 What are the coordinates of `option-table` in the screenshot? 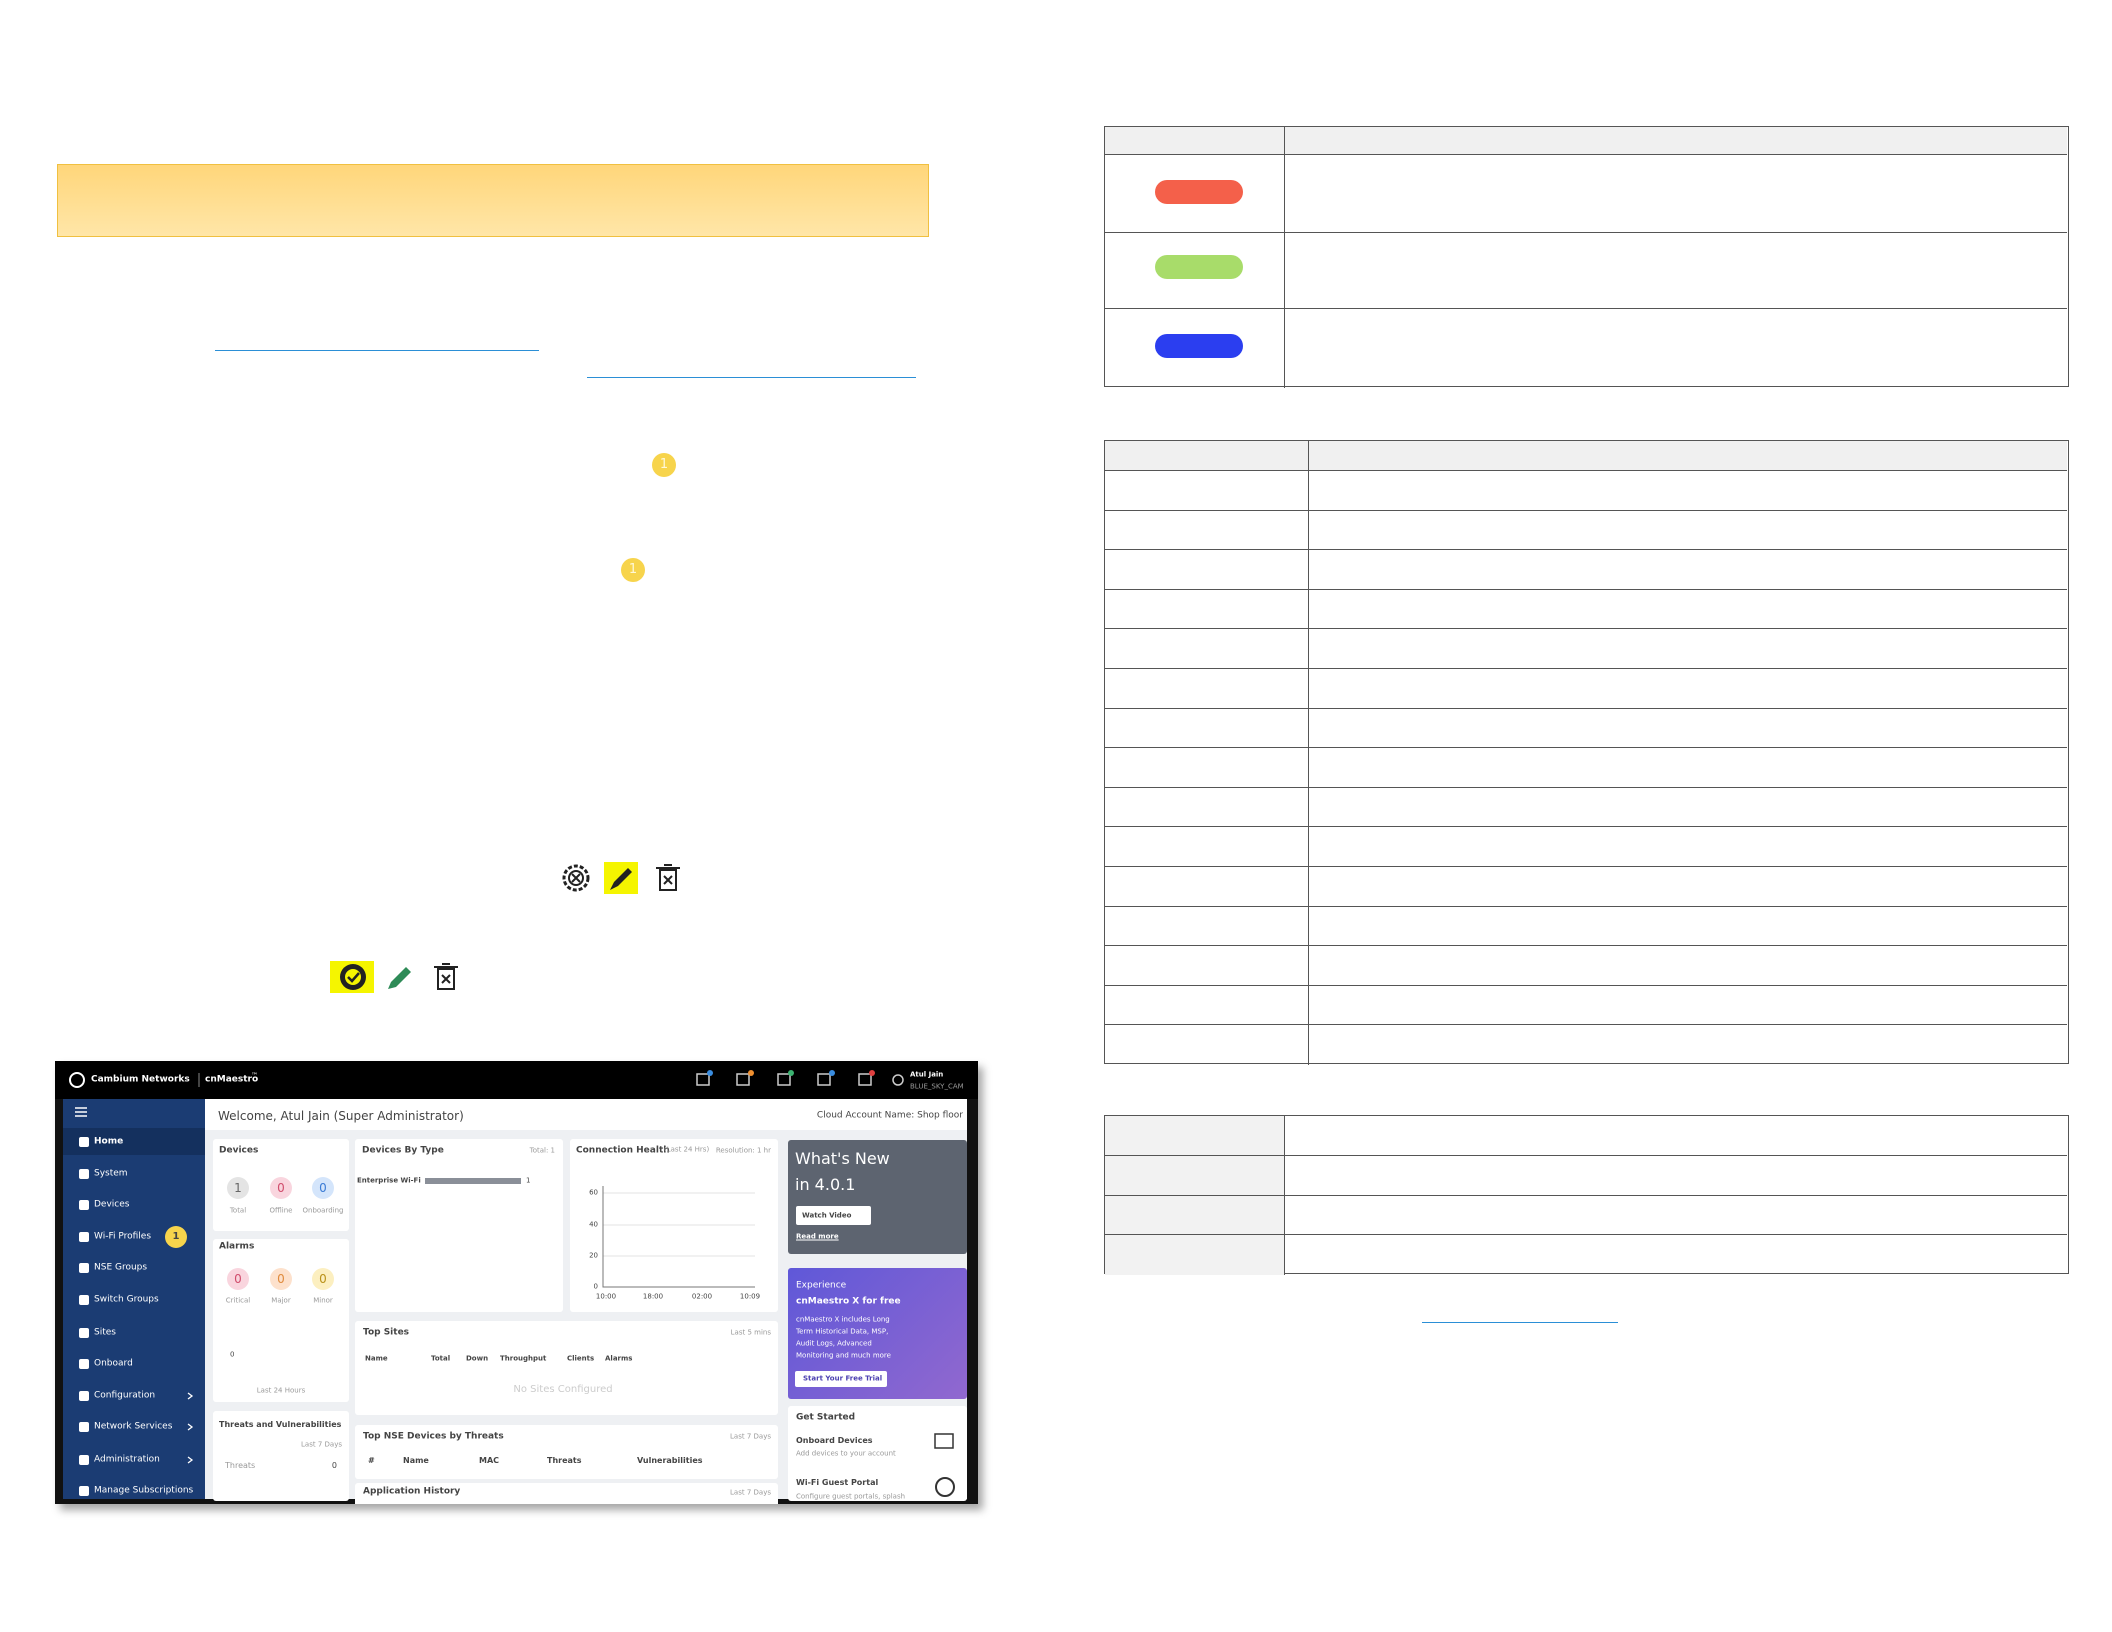 It's located at (1586, 1195).